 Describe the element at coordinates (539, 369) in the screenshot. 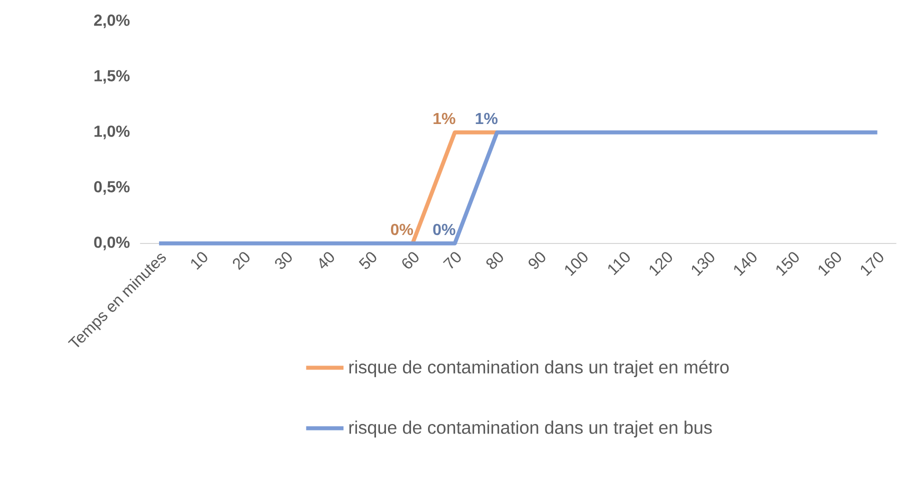

I see `legend-label: risque de contamination dans un trajet en métro` at that location.